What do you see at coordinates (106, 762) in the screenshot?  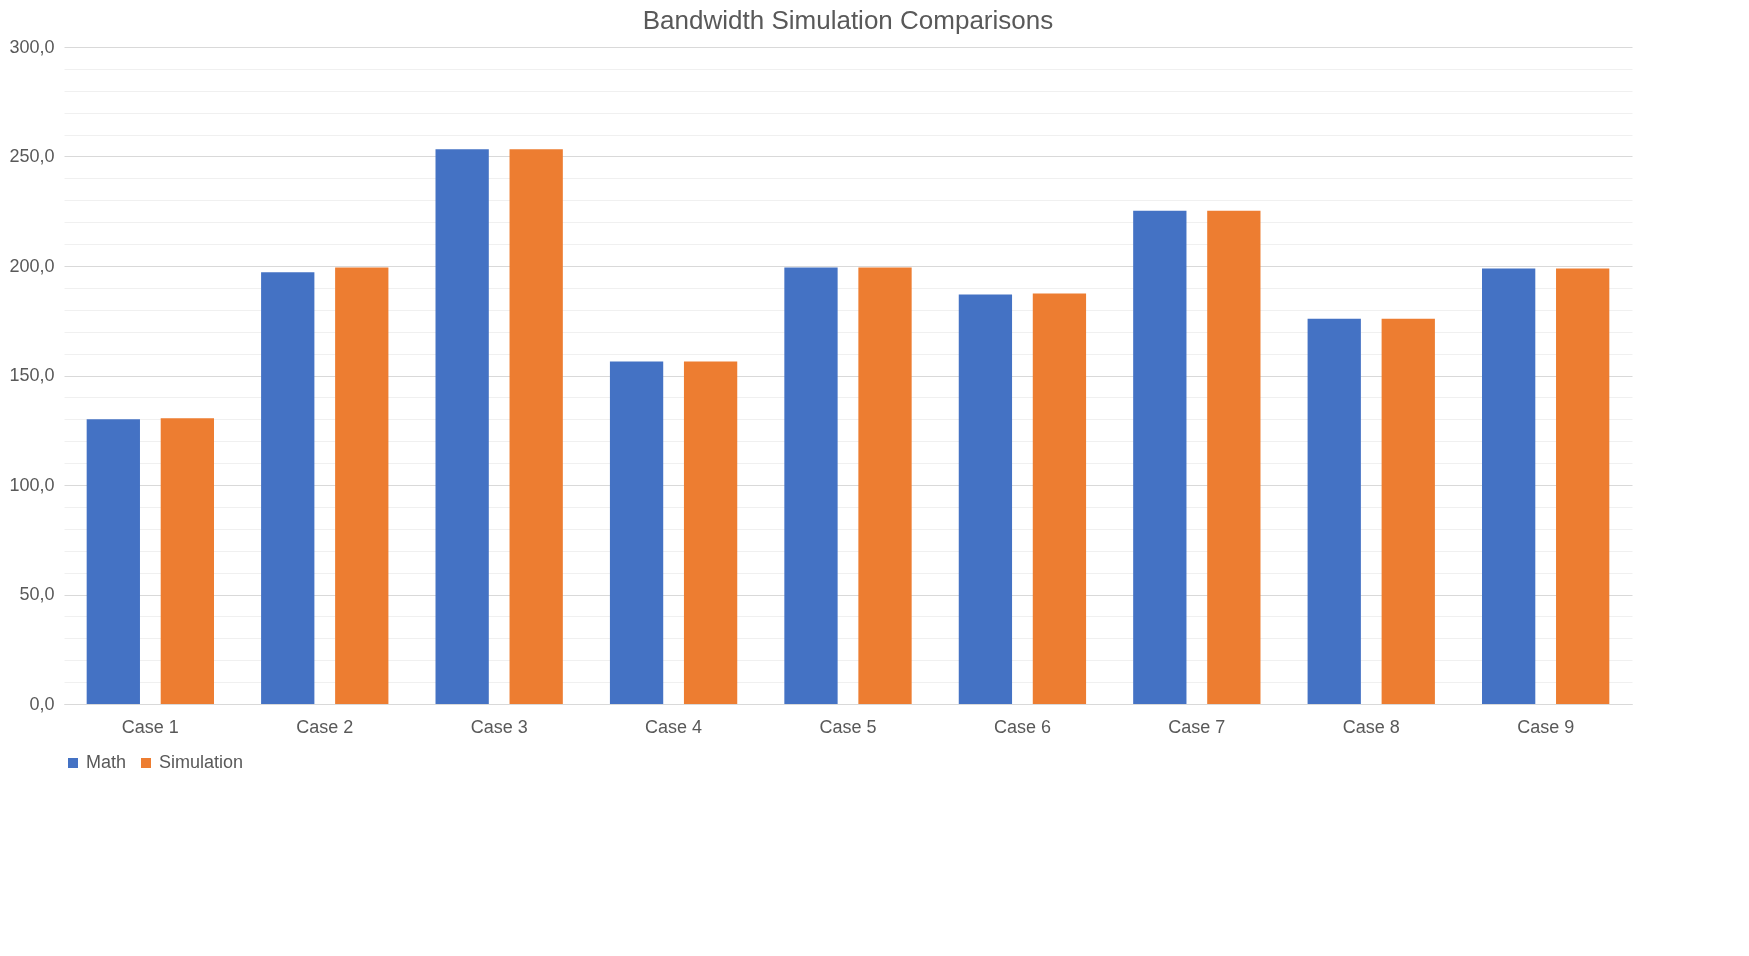 I see `legend-label: Math` at bounding box center [106, 762].